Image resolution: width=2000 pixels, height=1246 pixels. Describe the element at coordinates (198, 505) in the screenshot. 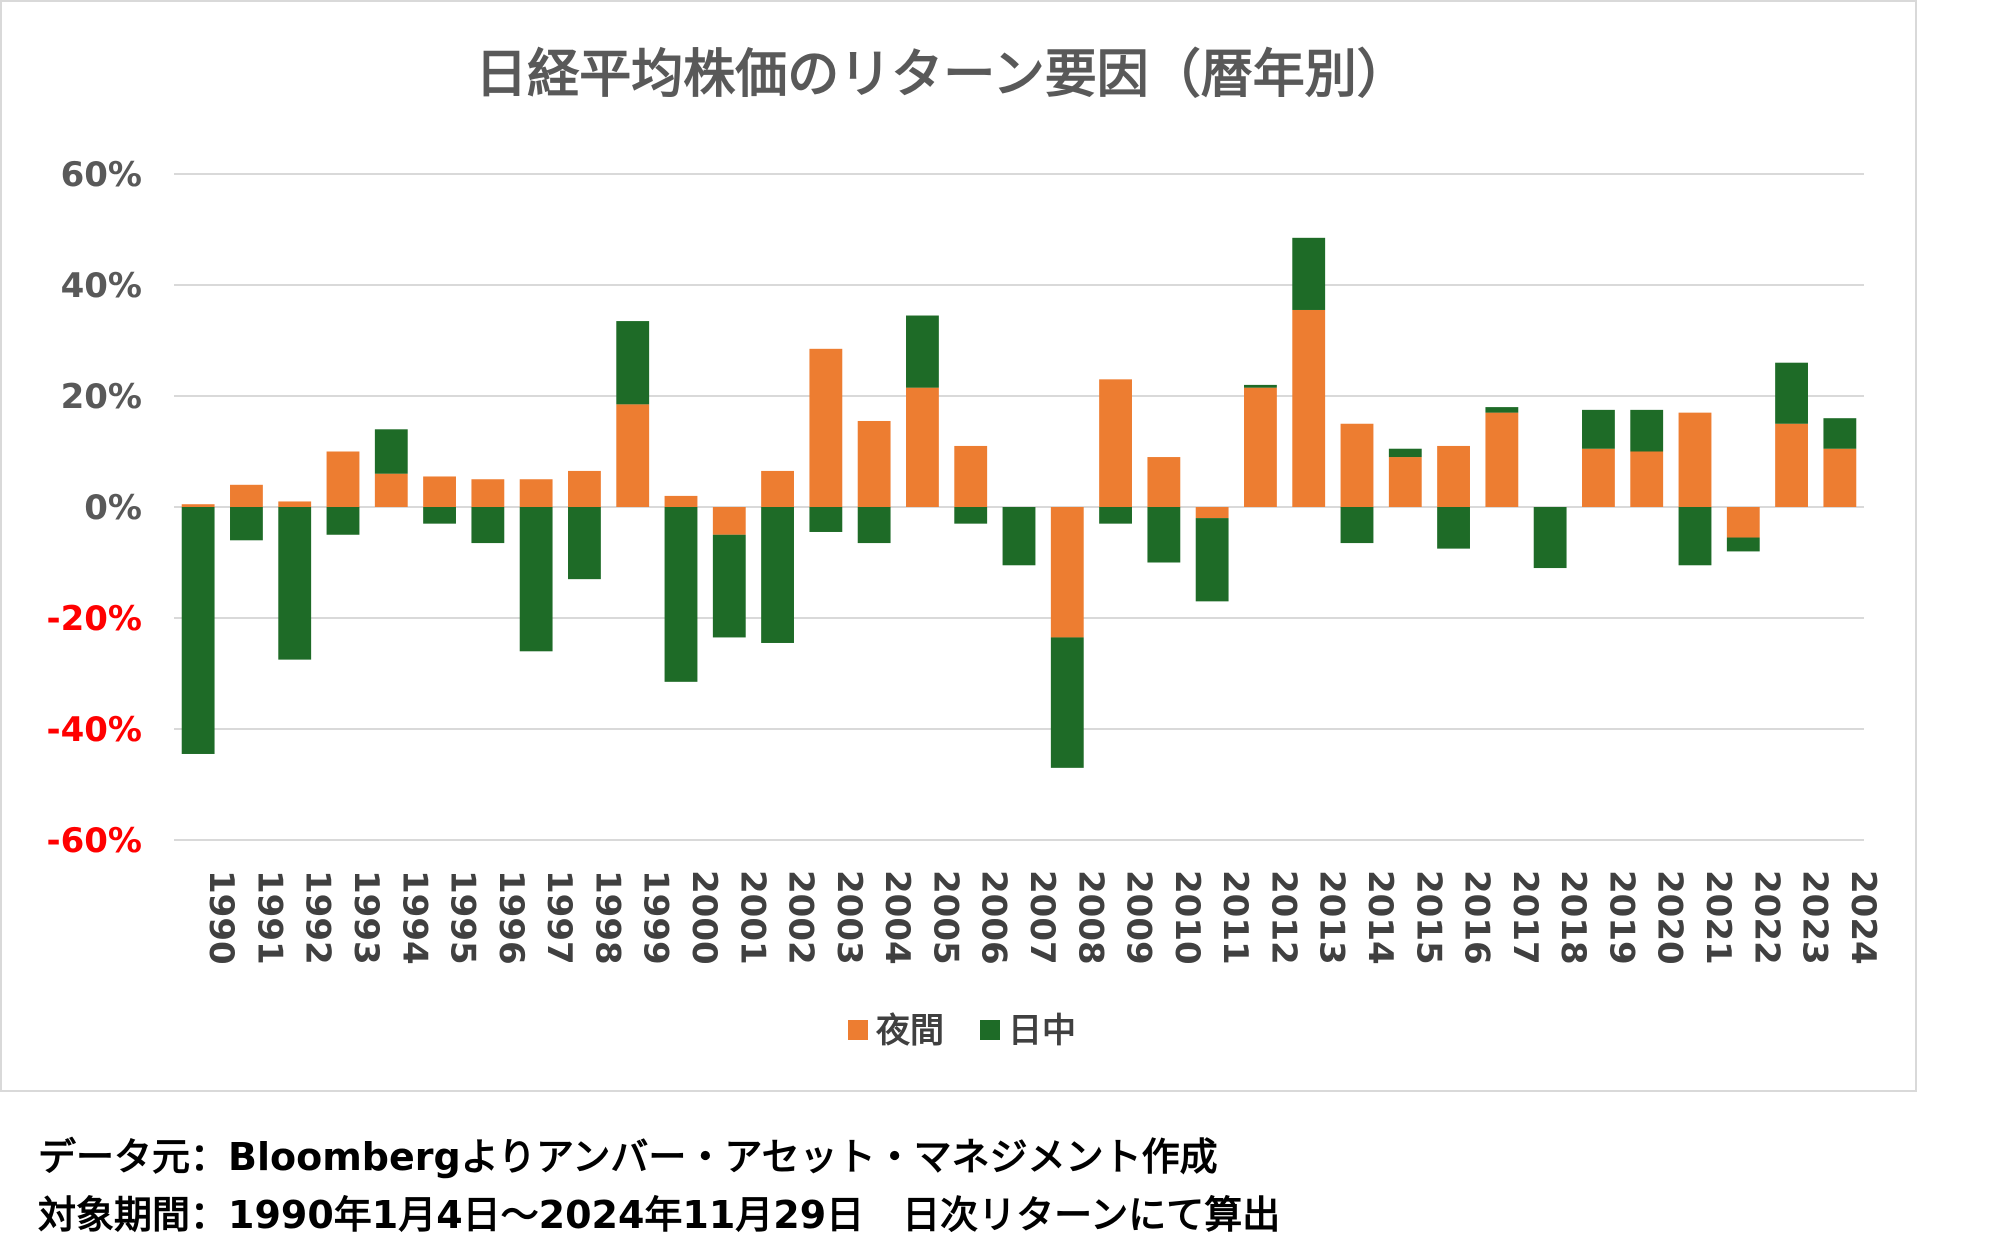

I see `bar-overnight-1990` at that location.